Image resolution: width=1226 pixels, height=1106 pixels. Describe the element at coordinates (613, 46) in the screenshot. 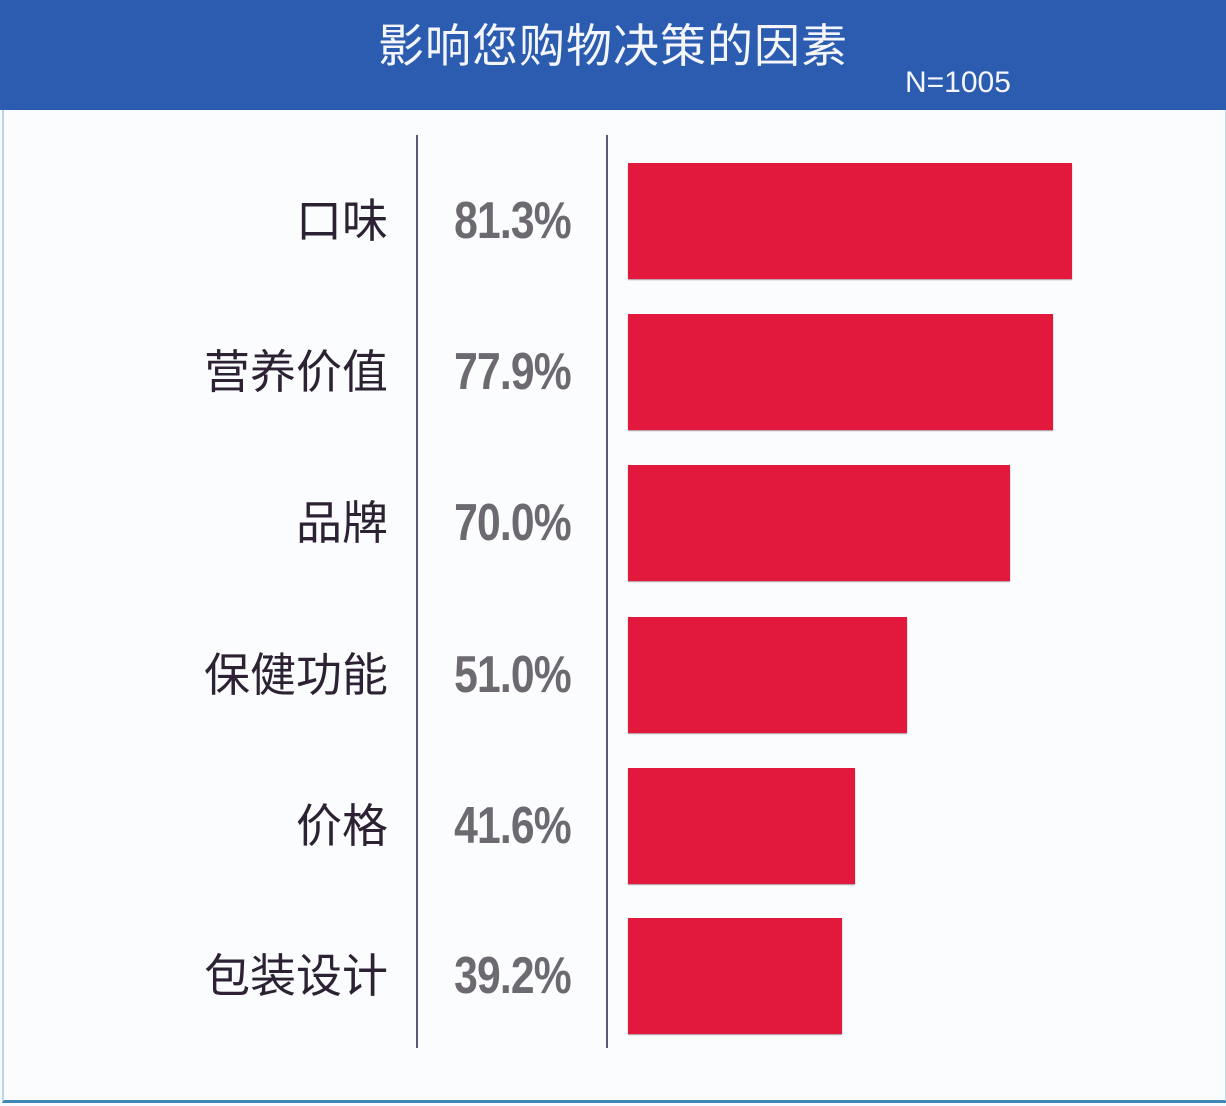

I see `chart-title: 影响您购物决策的因素` at that location.